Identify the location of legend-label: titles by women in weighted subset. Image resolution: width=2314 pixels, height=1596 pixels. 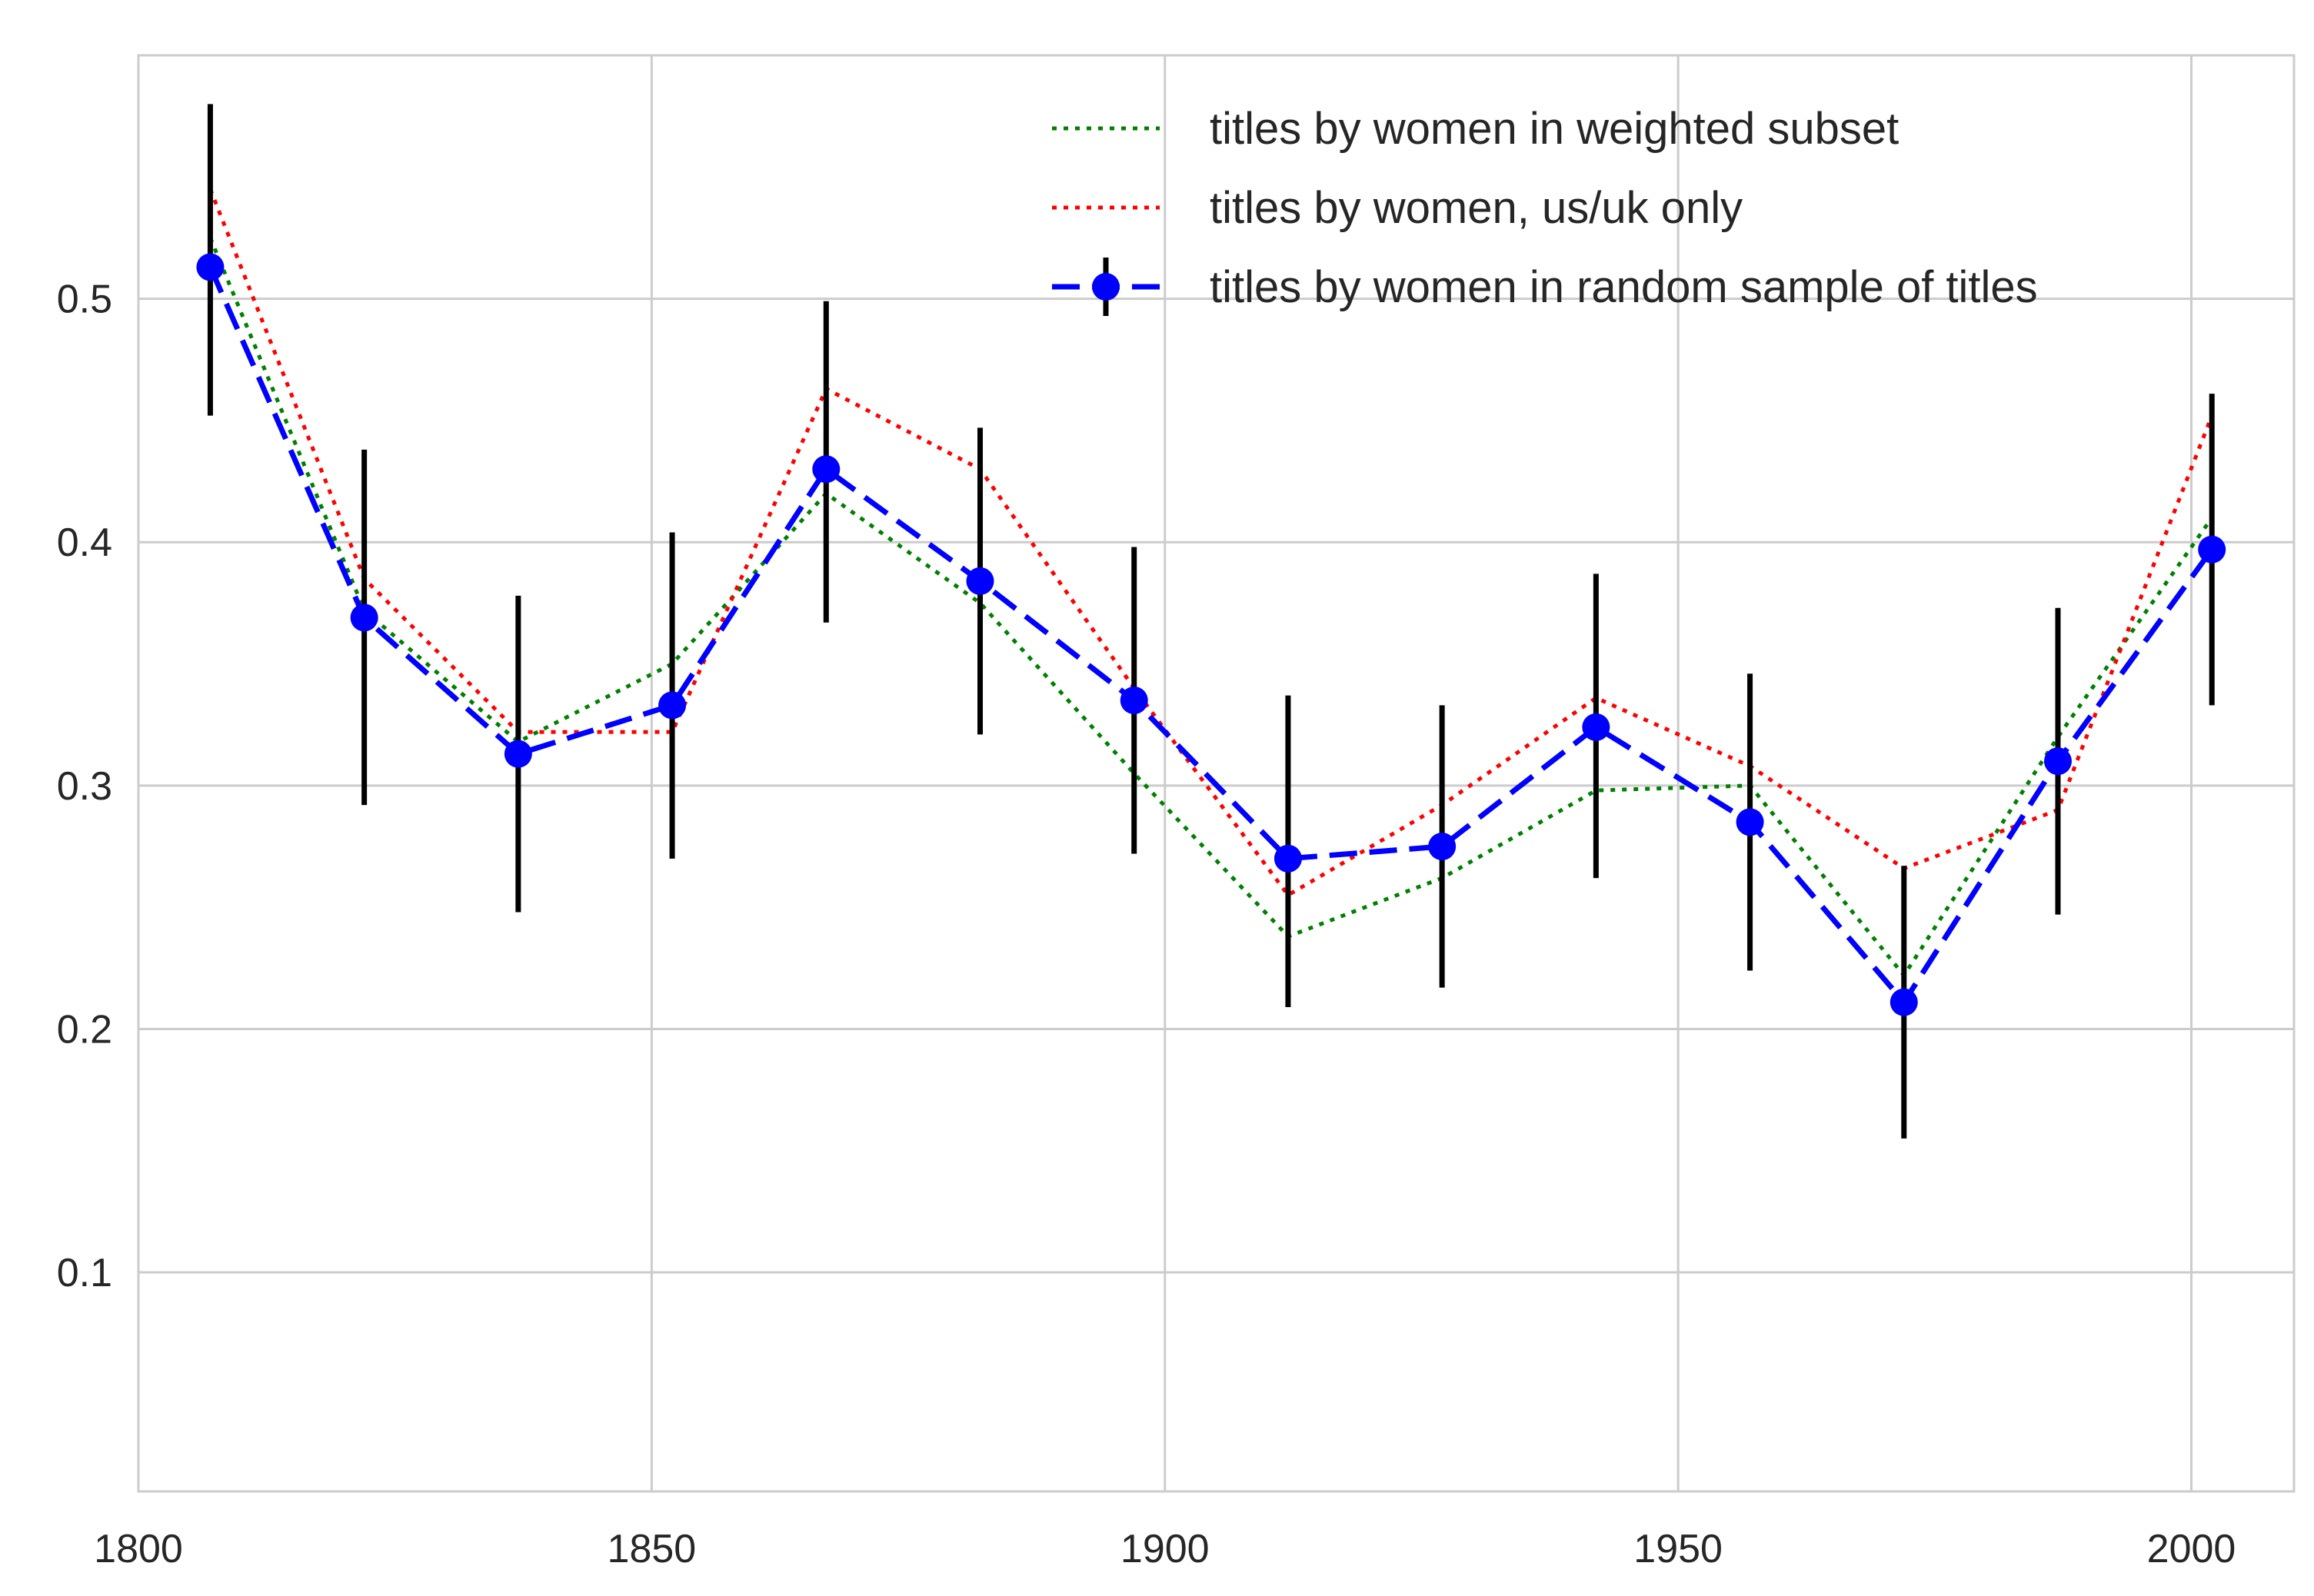
(1555, 129).